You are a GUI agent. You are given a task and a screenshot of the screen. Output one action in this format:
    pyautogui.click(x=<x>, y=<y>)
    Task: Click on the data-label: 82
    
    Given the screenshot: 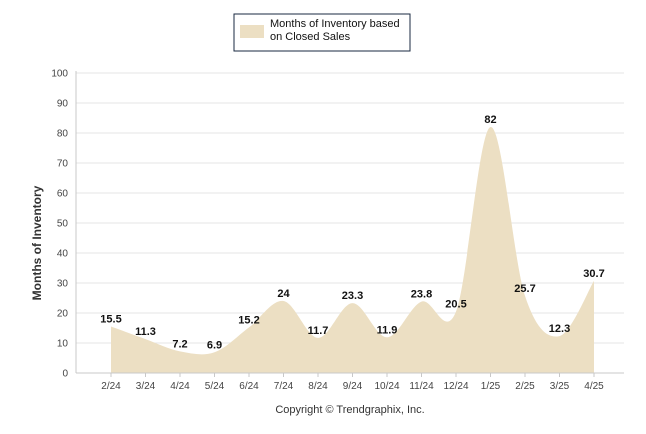 What is the action you would take?
    pyautogui.click(x=490, y=120)
    